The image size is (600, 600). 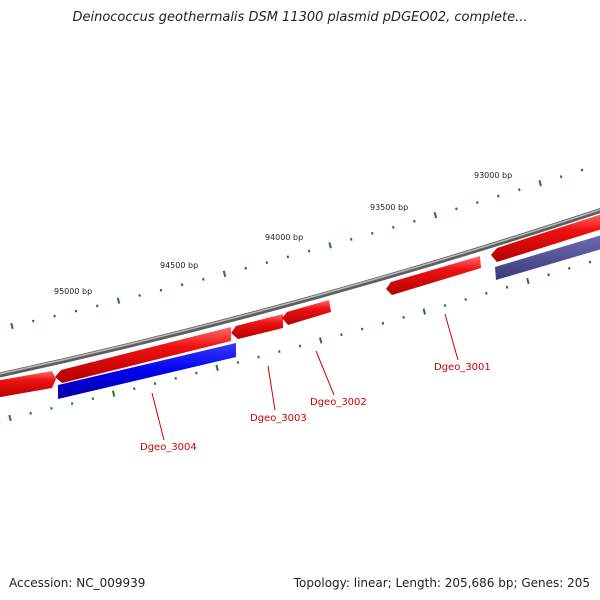 I want to click on tick-label-94000: 94000 bp, so click(x=284, y=237).